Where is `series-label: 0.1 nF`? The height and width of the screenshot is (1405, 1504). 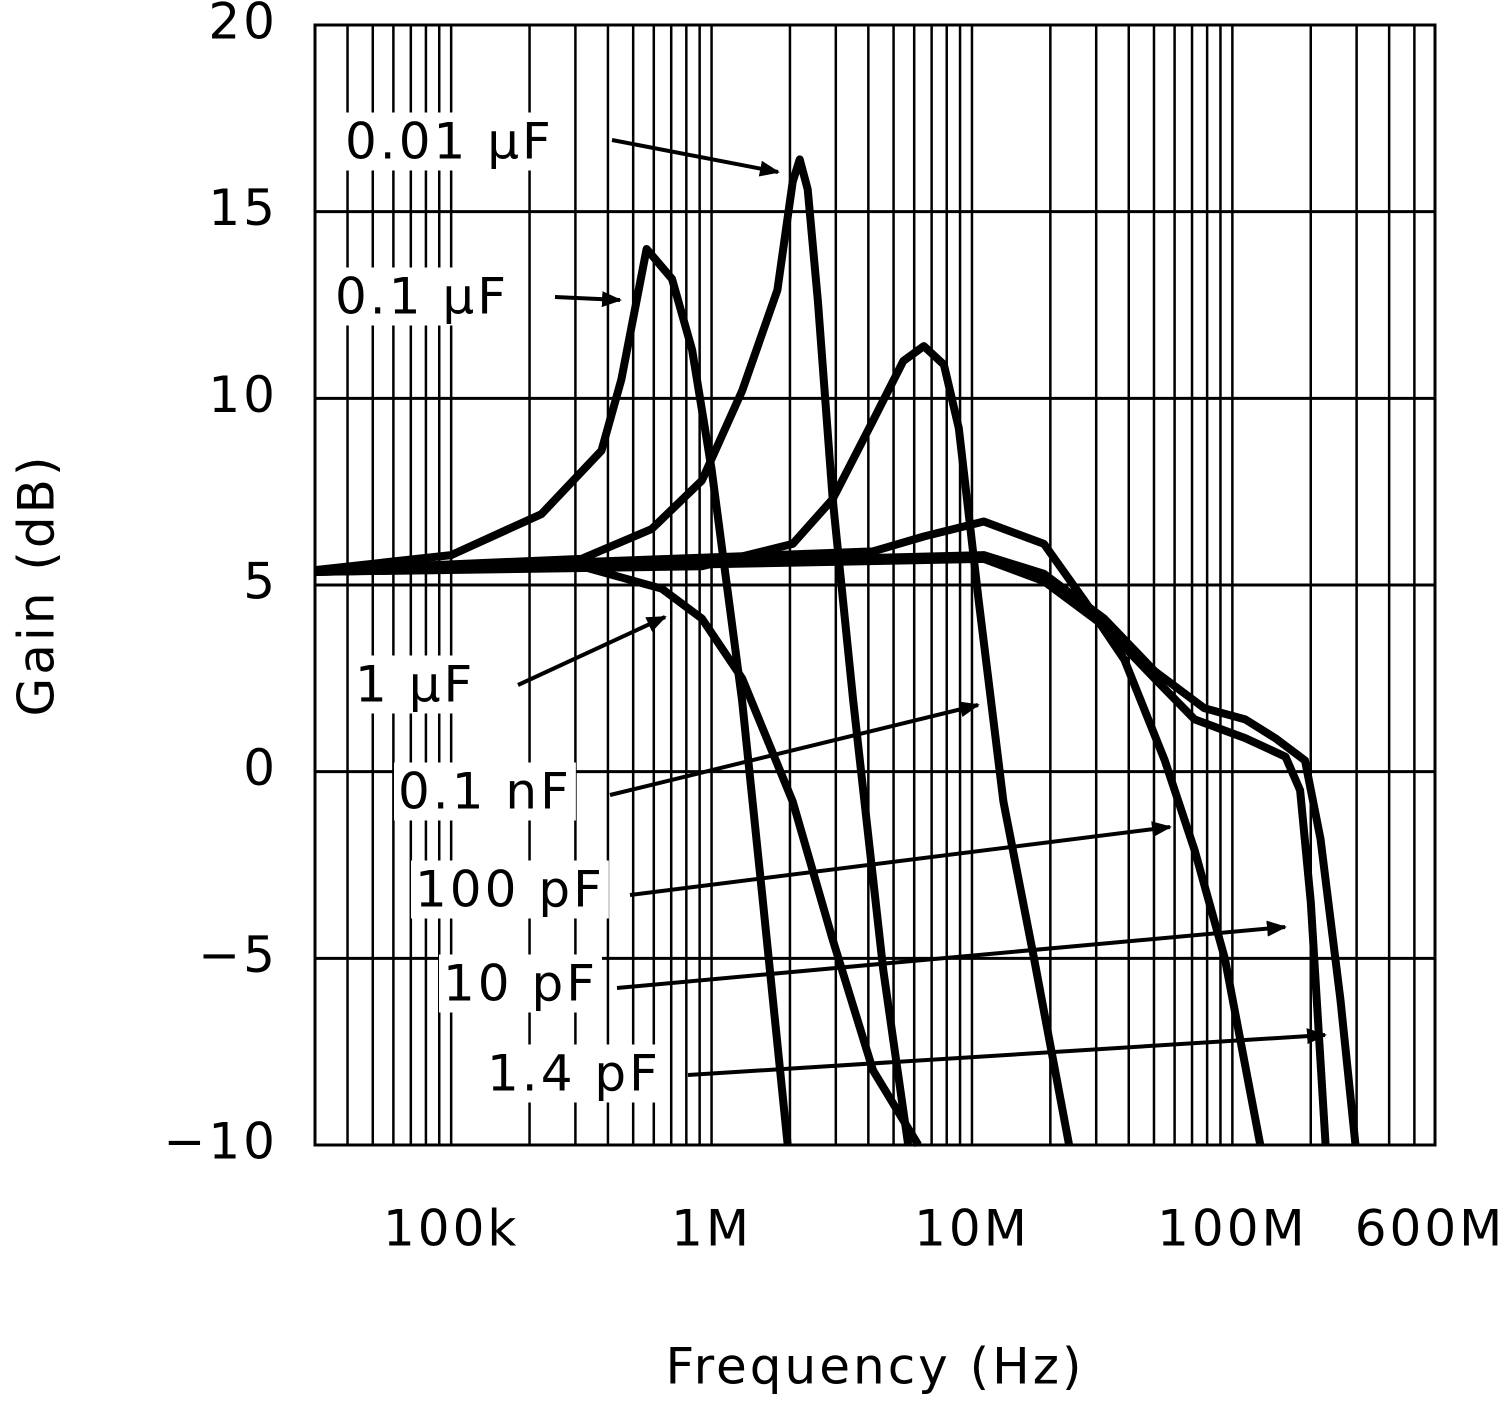 series-label: 0.1 nF is located at coordinates (485, 792).